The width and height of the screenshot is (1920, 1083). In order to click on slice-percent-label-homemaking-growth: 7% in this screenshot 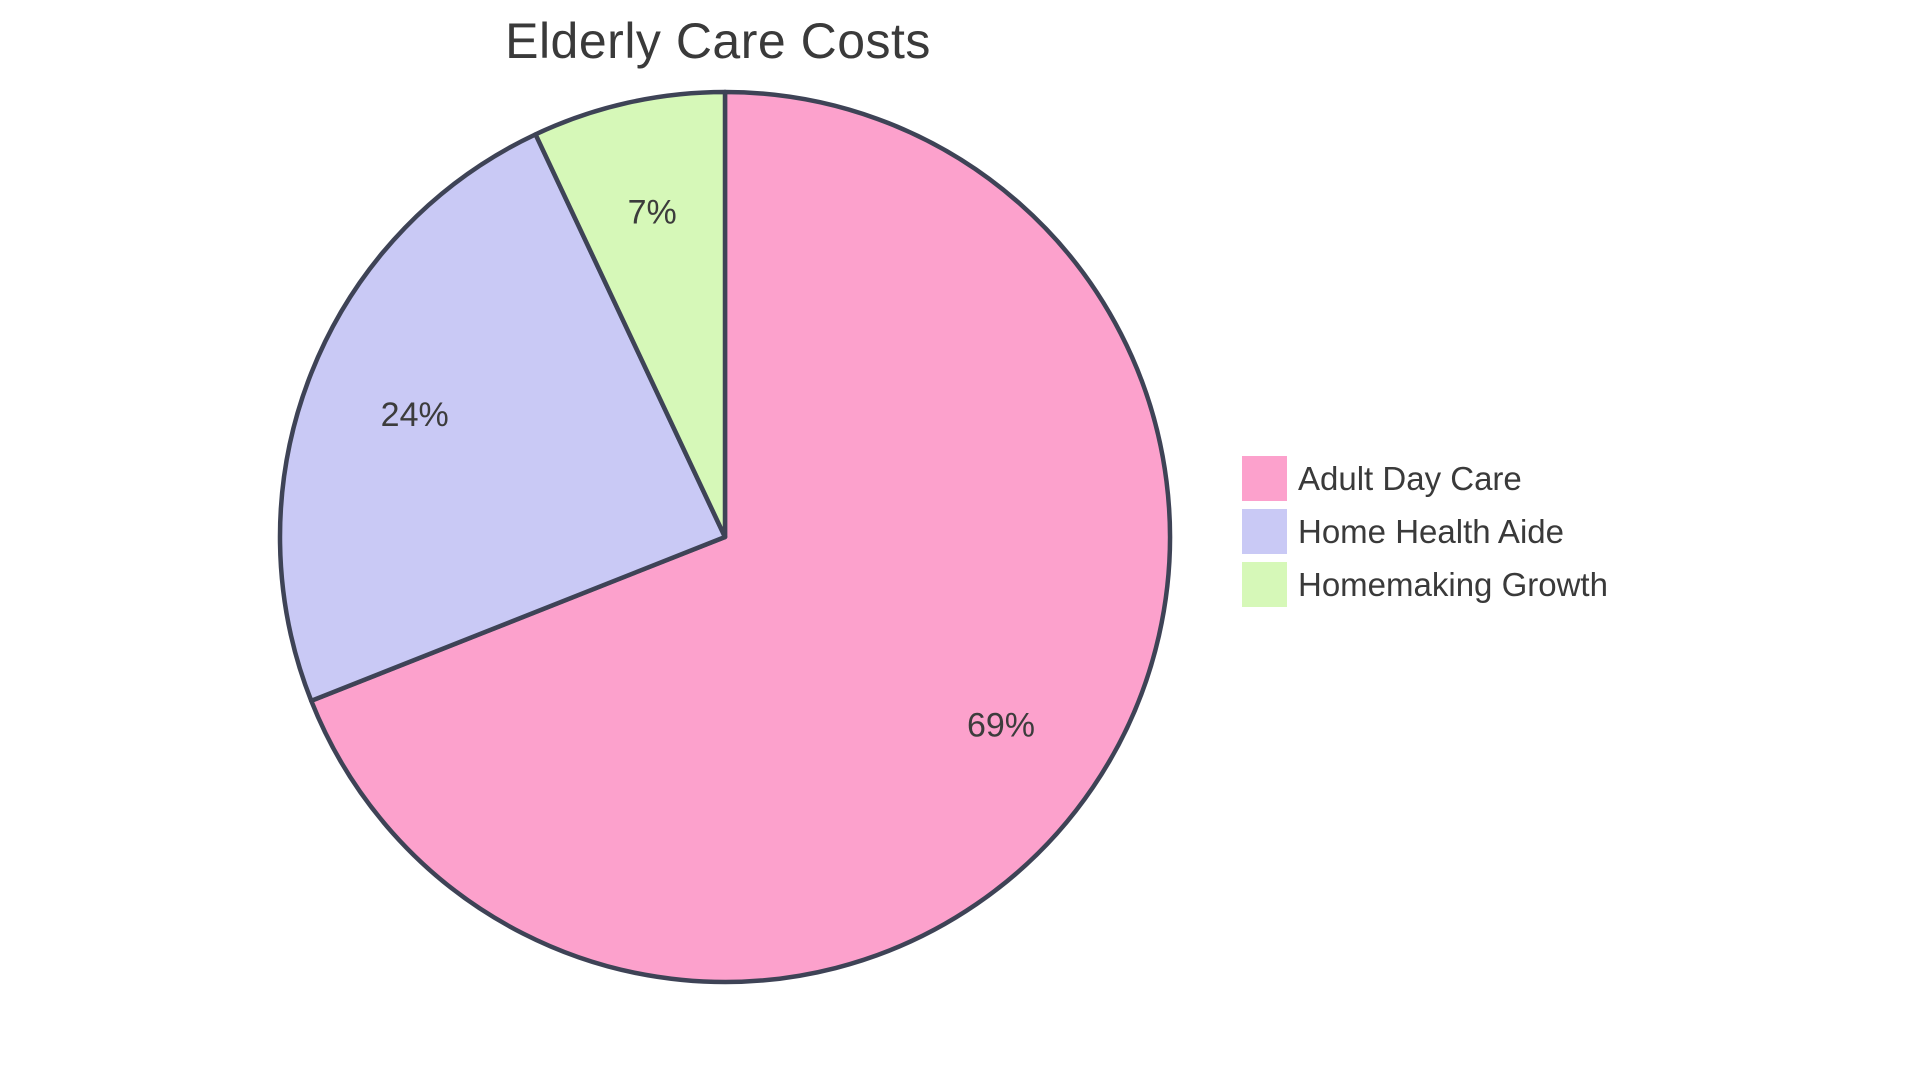, I will do `click(652, 212)`.